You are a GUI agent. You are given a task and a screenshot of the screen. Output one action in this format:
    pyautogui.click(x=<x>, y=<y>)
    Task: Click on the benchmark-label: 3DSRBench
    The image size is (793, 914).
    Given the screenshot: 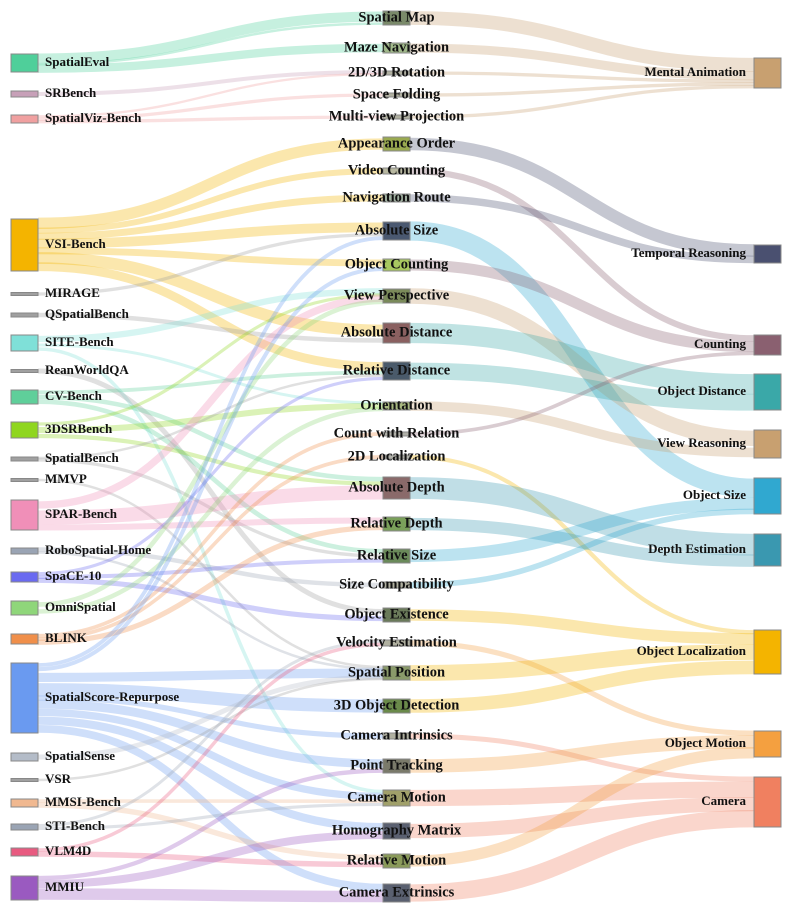 What is the action you would take?
    pyautogui.click(x=79, y=428)
    